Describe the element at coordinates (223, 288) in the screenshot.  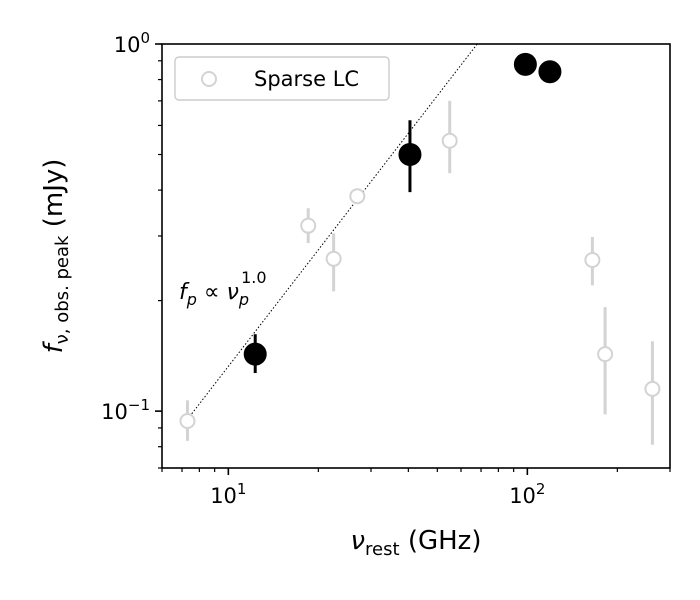
I see `fit-annotation: fp ∝ νp1.0` at that location.